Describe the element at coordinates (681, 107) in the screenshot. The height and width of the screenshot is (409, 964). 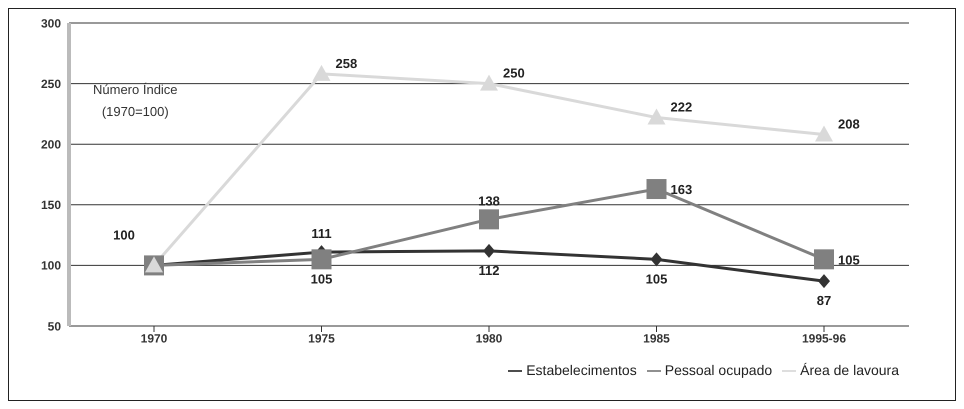
I see `data-label: 222` at that location.